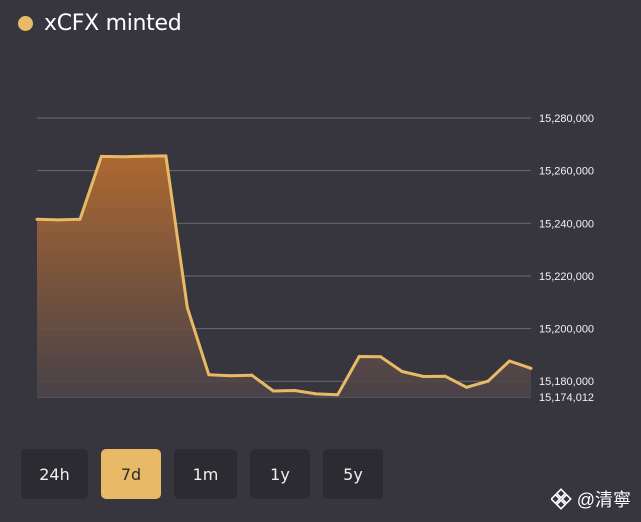 This screenshot has width=641, height=522. Describe the element at coordinates (566, 224) in the screenshot. I see `y-tick-label: 15,240,000` at that location.